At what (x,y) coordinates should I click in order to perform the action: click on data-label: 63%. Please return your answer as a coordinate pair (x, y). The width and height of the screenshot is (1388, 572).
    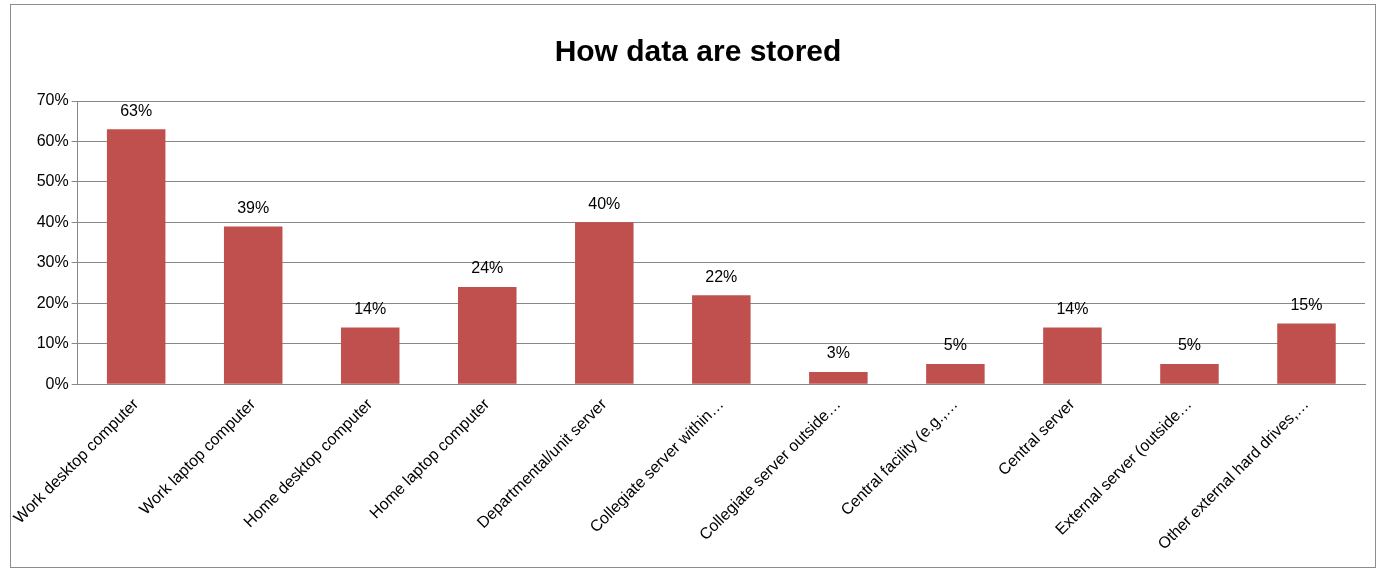
    Looking at the image, I should click on (136, 110).